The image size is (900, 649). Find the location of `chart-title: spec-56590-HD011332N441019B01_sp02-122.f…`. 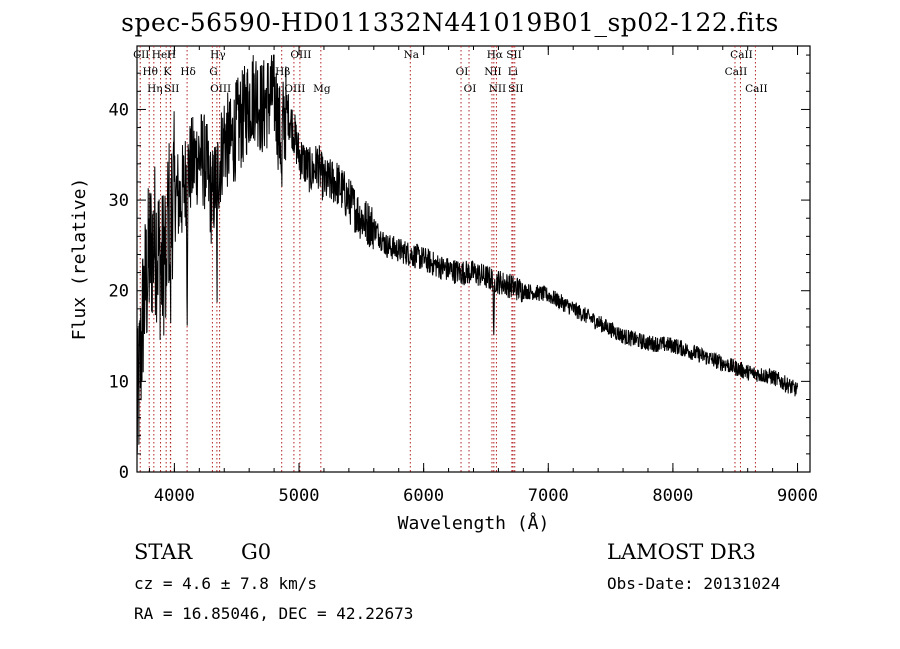

chart-title: spec-56590-HD011332N441019B01_sp02-122.f… is located at coordinates (450, 22).